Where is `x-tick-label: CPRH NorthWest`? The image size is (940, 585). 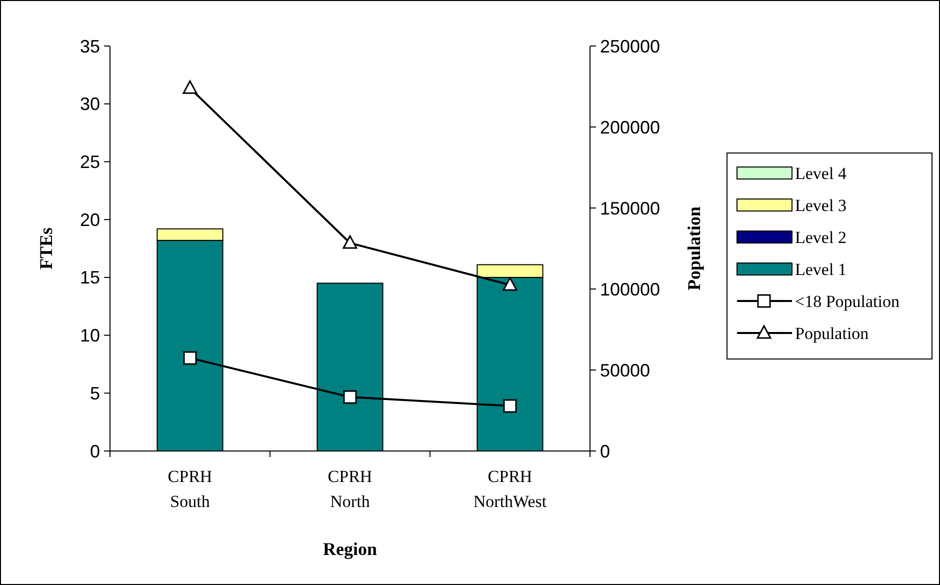
x-tick-label: CPRH NorthWest is located at coordinates (510, 489).